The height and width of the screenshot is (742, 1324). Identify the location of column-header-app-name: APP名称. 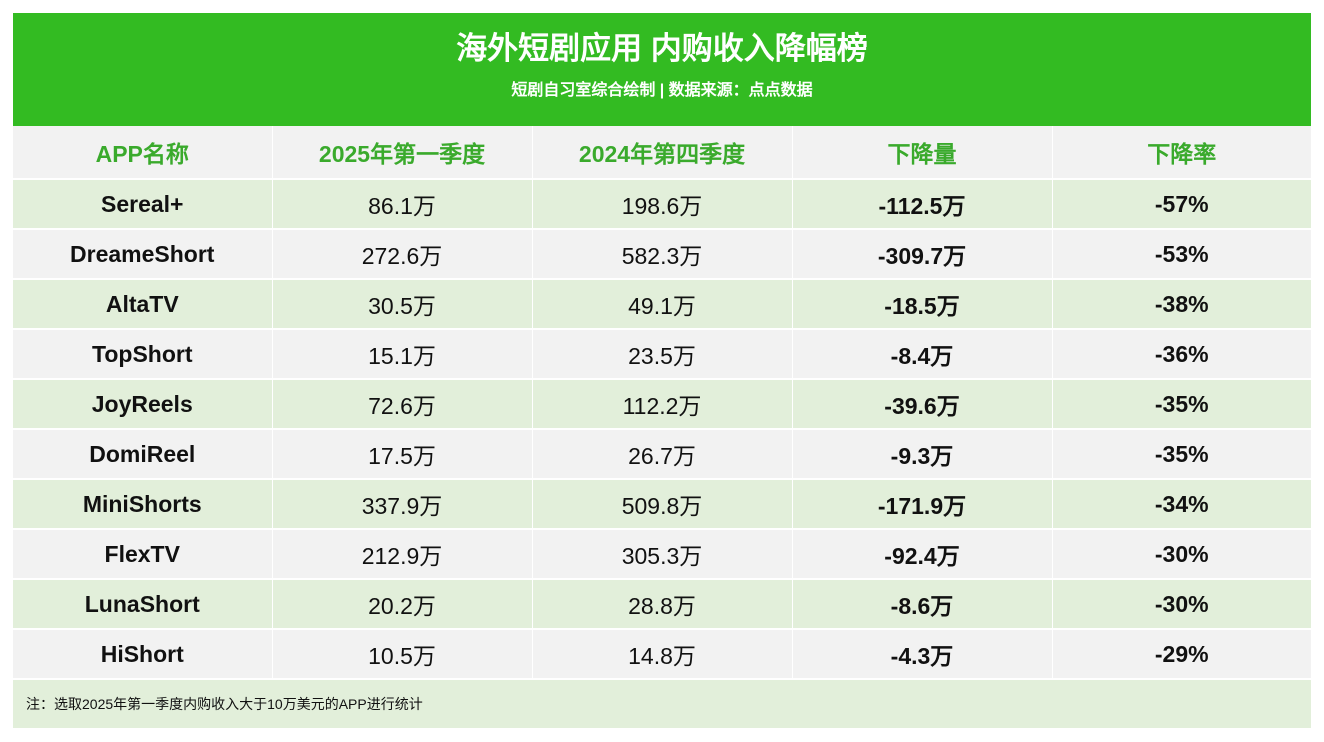
(143, 153).